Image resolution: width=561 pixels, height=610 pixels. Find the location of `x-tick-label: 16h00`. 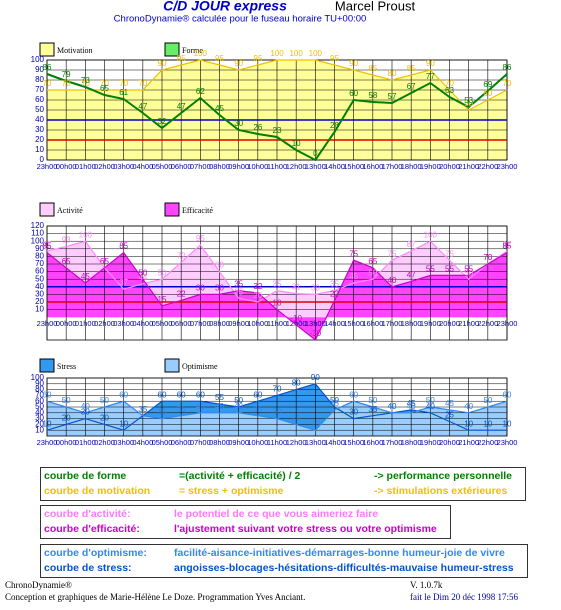

x-tick-label: 16h00 is located at coordinates (372, 166).